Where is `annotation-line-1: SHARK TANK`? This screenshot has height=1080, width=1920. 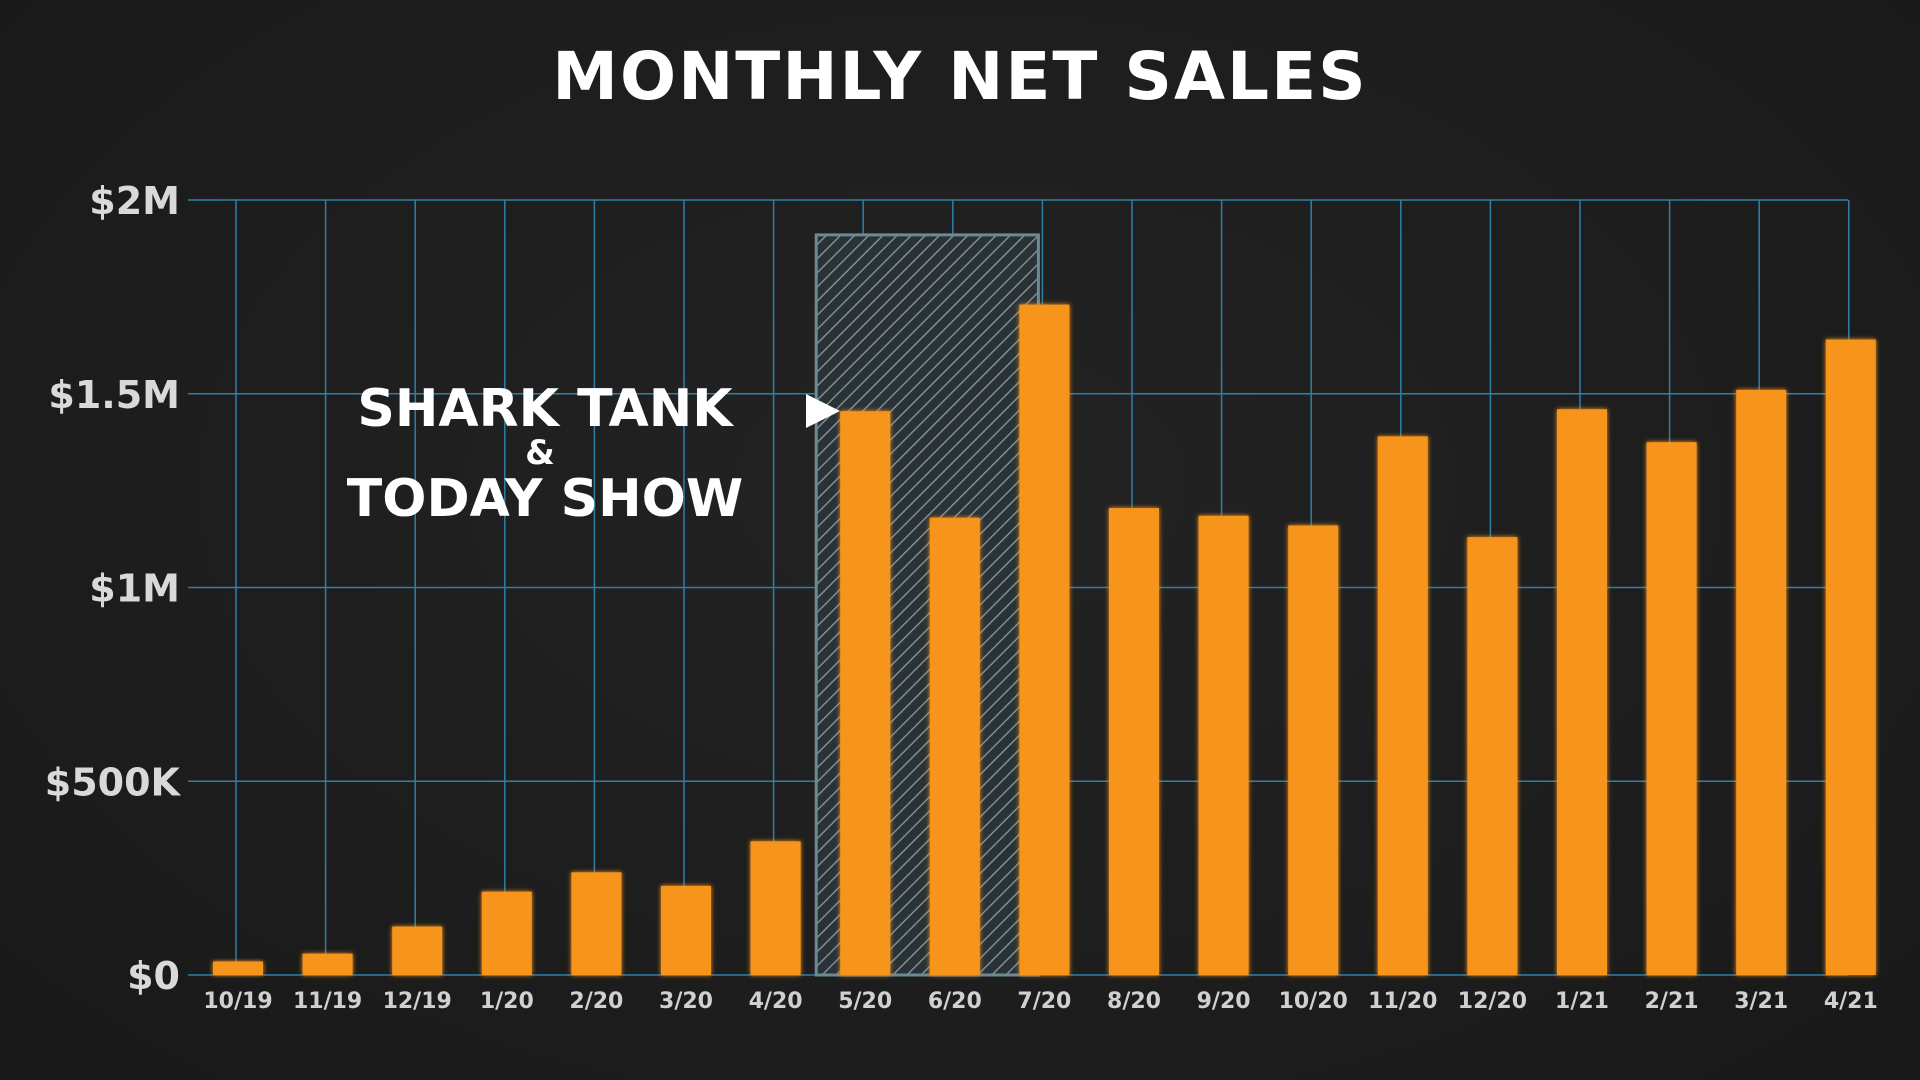
annotation-line-1: SHARK TANK is located at coordinates (545, 409).